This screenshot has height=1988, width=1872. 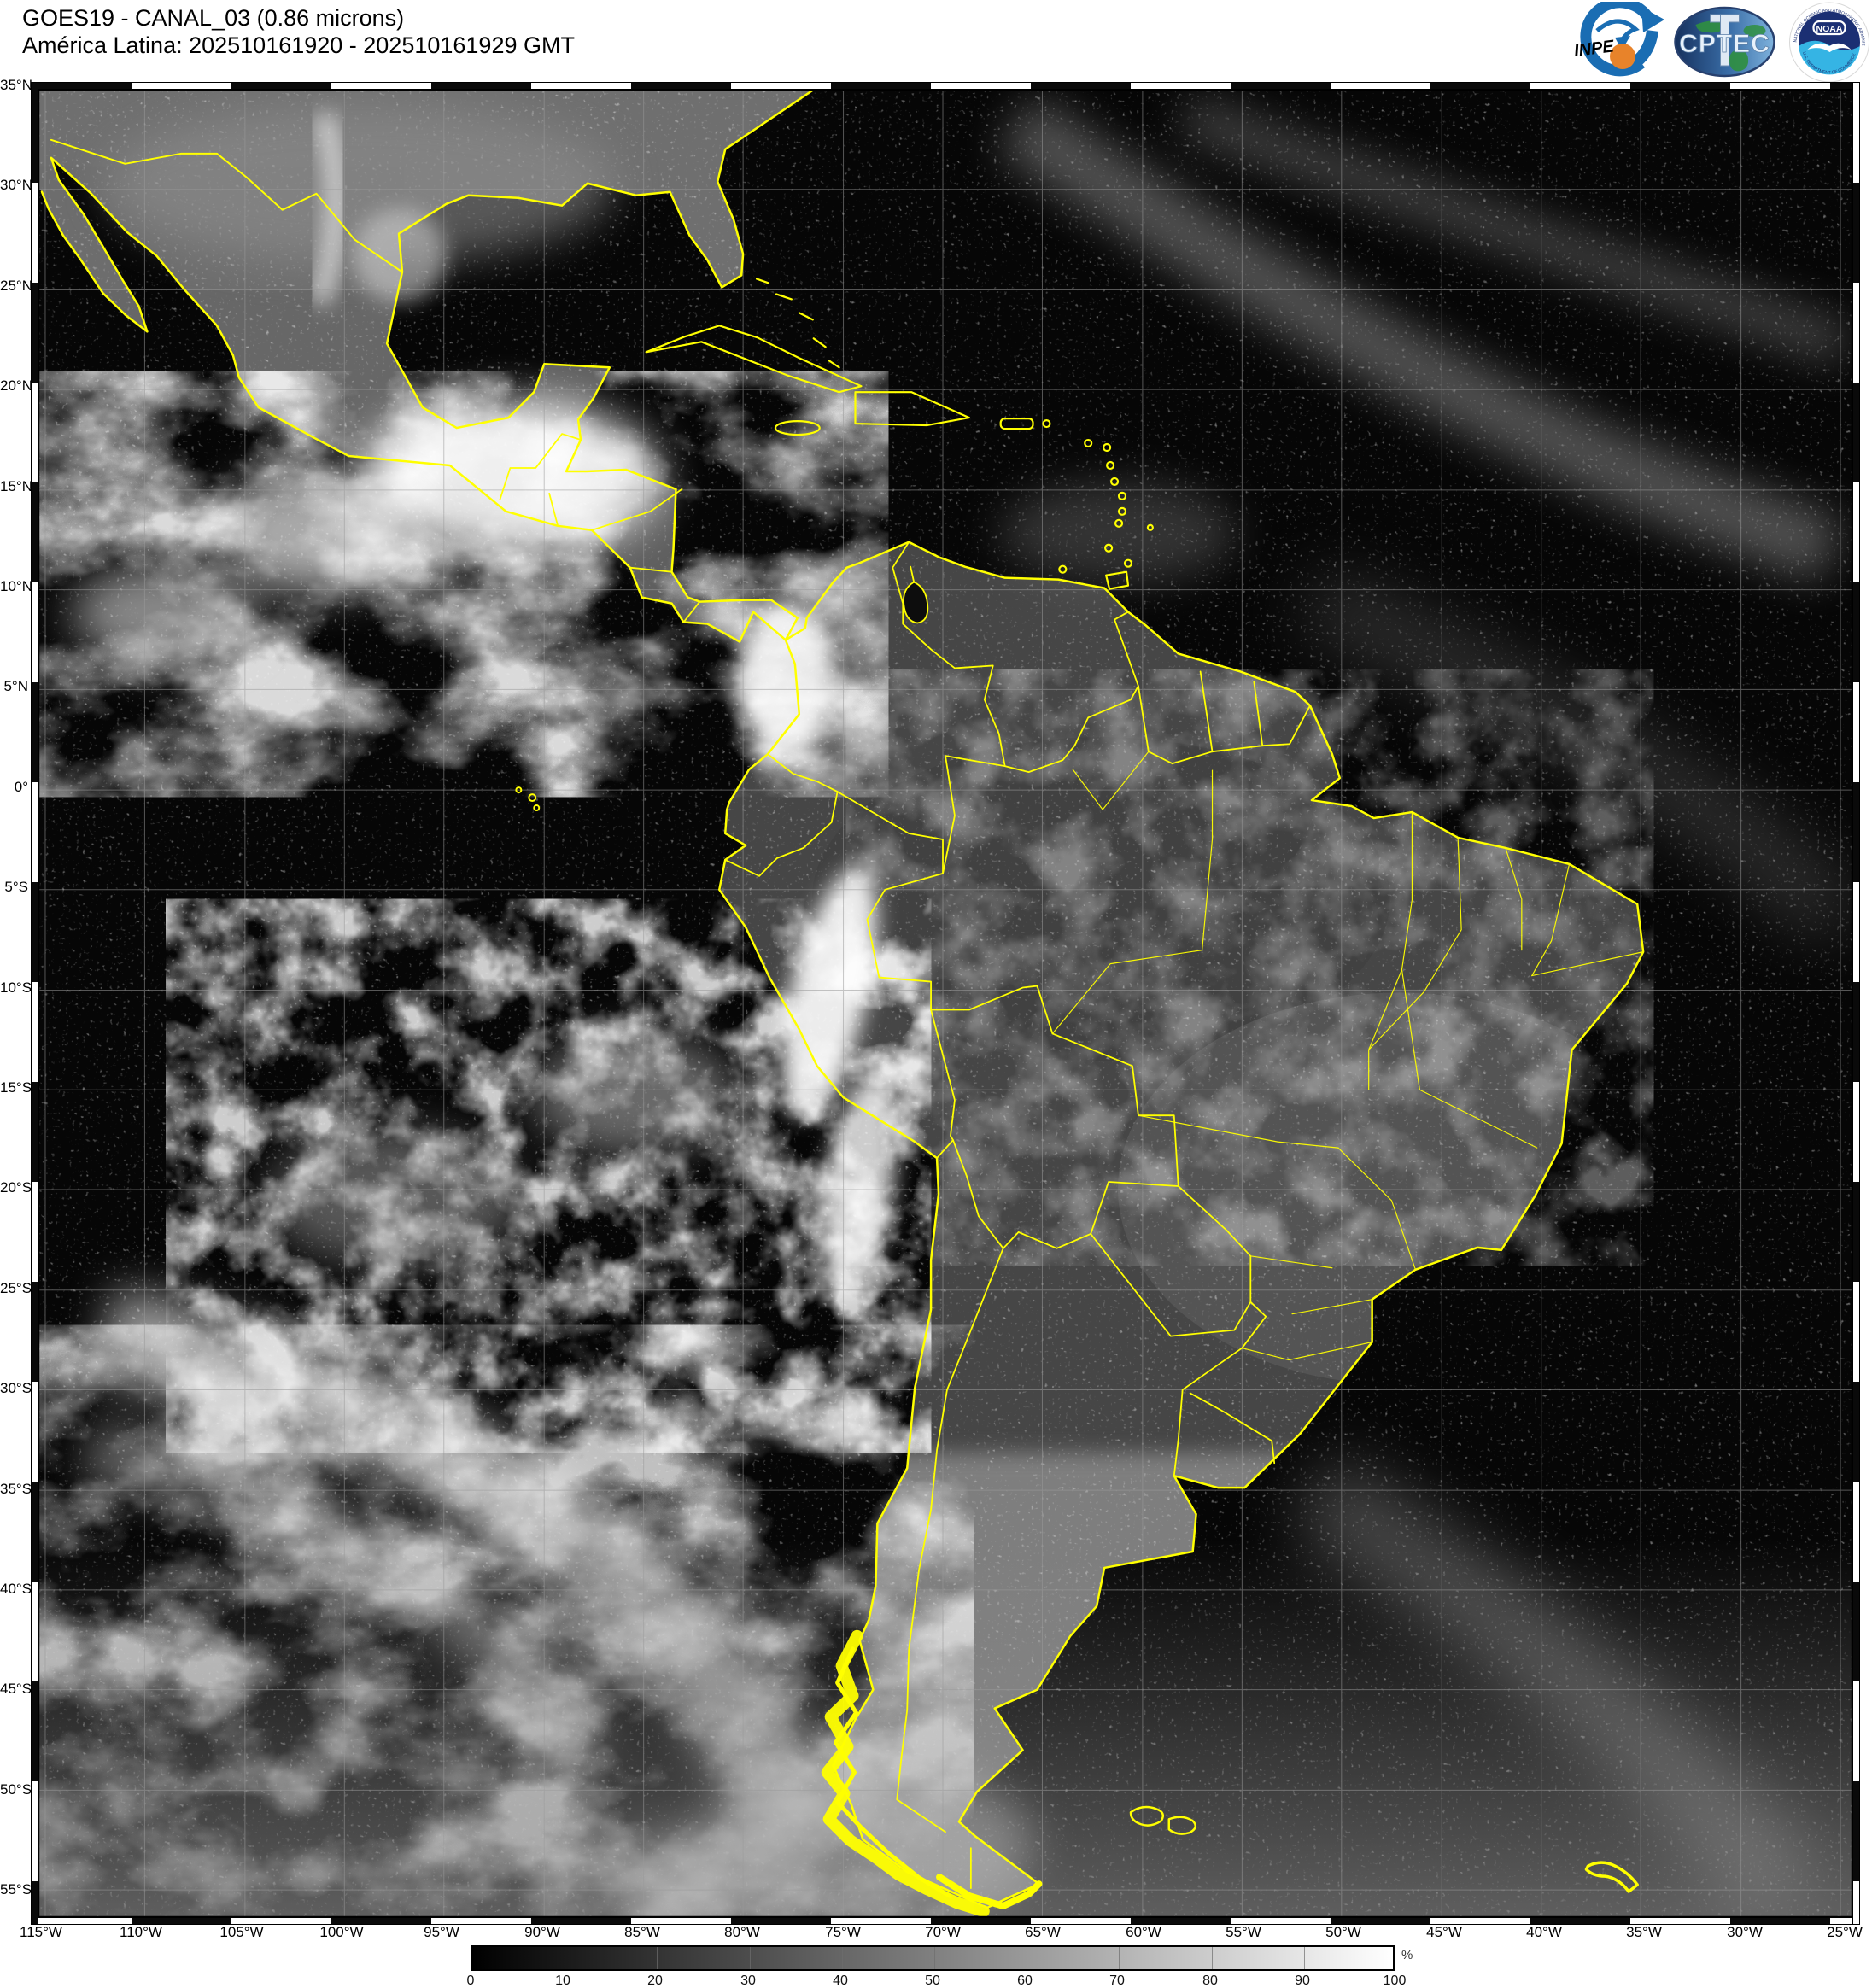 I want to click on border-guyana-suriname, so click(x=1206, y=711).